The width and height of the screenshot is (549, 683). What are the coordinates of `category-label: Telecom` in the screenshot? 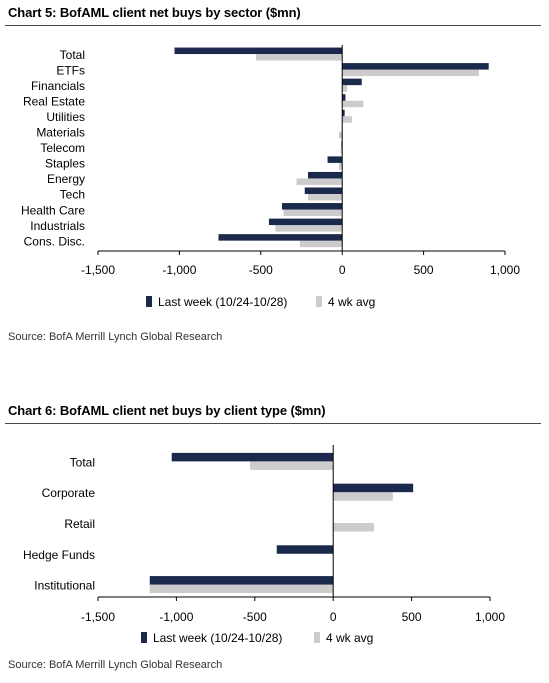 It's located at (62, 148).